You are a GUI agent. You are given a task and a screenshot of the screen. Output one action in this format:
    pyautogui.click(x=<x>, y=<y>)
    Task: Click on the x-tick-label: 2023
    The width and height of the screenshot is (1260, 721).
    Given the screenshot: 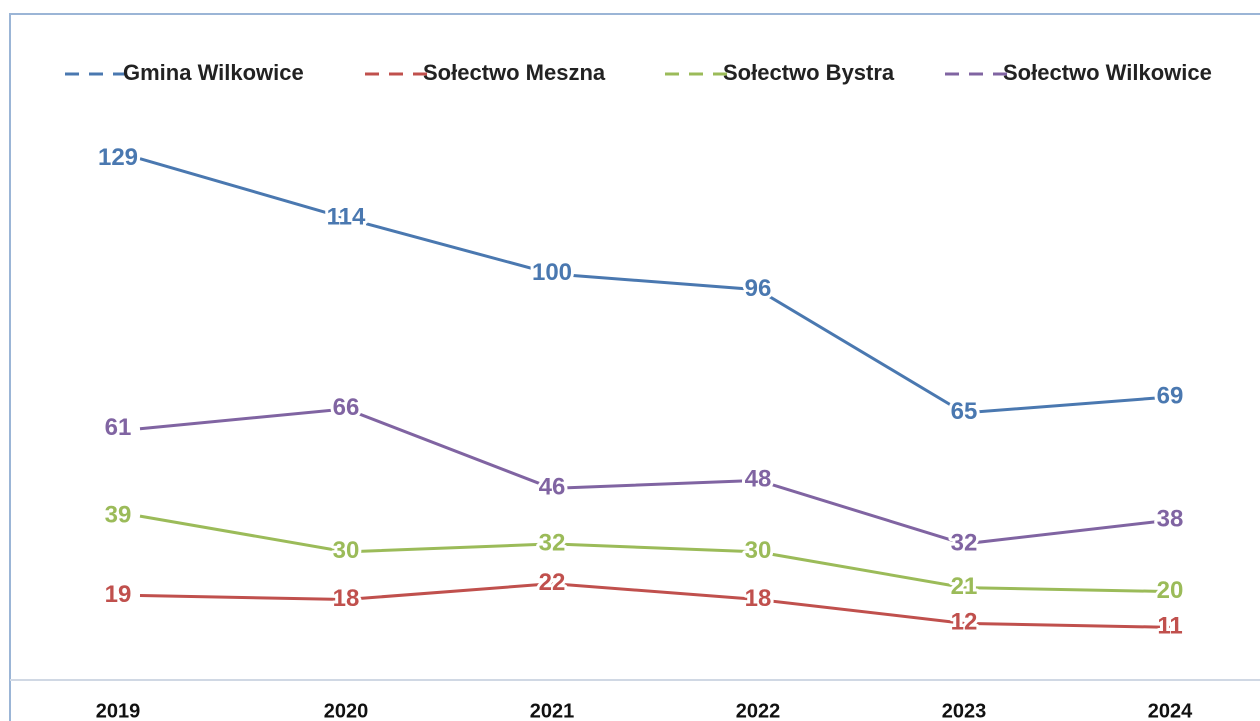 What is the action you would take?
    pyautogui.click(x=964, y=710)
    